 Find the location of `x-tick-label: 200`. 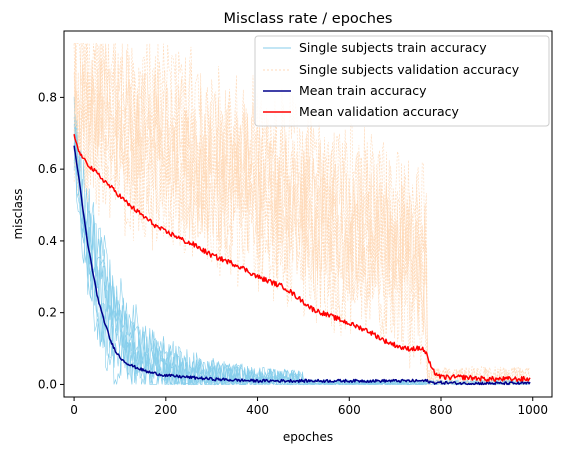

x-tick-label: 200 is located at coordinates (165, 410).